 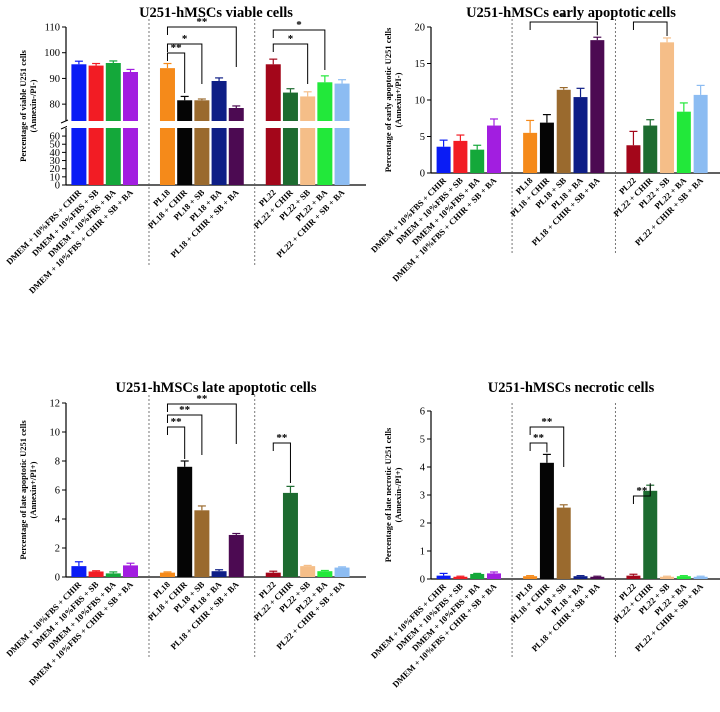 What do you see at coordinates (571, 388) in the screenshot?
I see `chart-title: U251-hMSCs necrotic cells` at bounding box center [571, 388].